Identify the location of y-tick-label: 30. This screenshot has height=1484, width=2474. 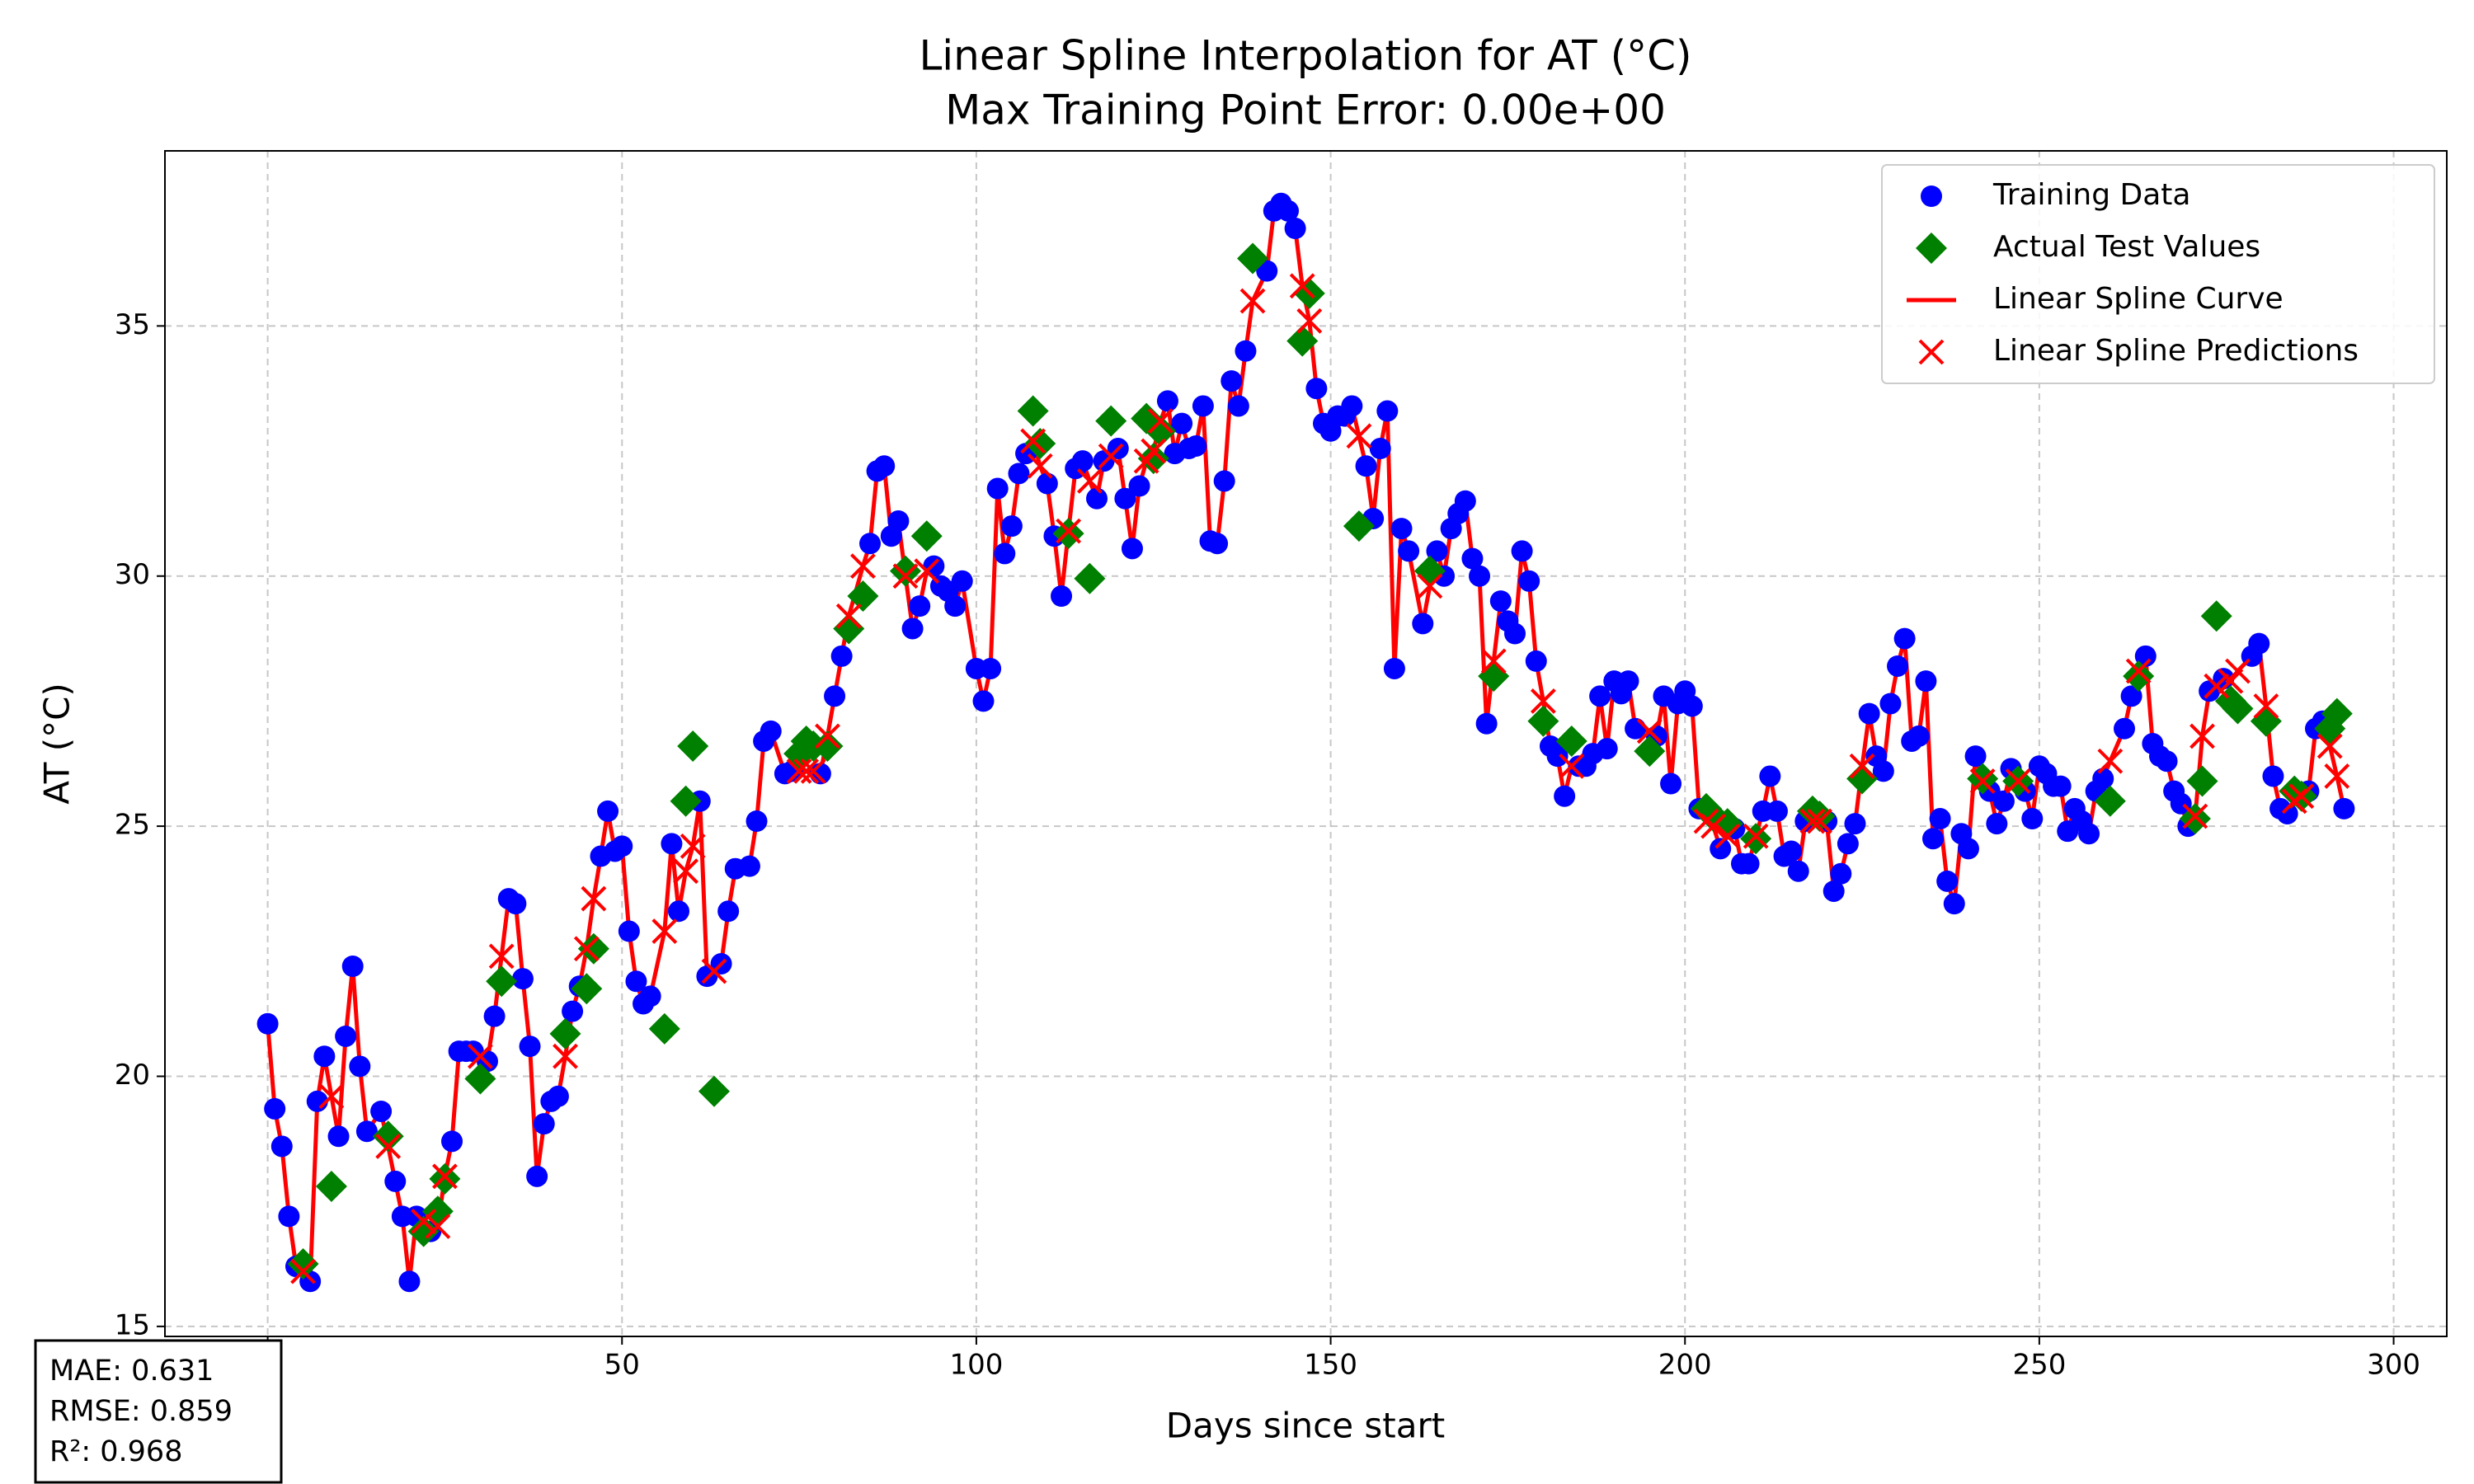
(132, 574).